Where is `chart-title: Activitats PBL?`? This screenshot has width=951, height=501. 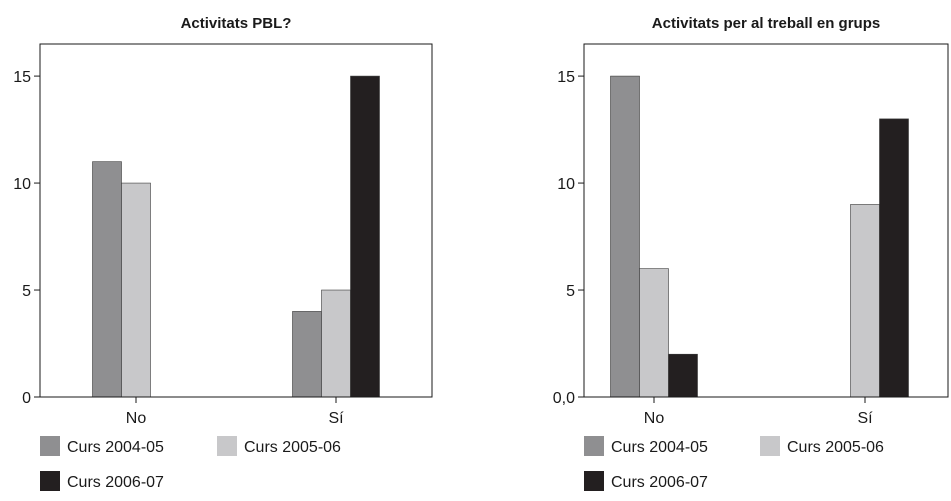 chart-title: Activitats PBL? is located at coordinates (236, 23).